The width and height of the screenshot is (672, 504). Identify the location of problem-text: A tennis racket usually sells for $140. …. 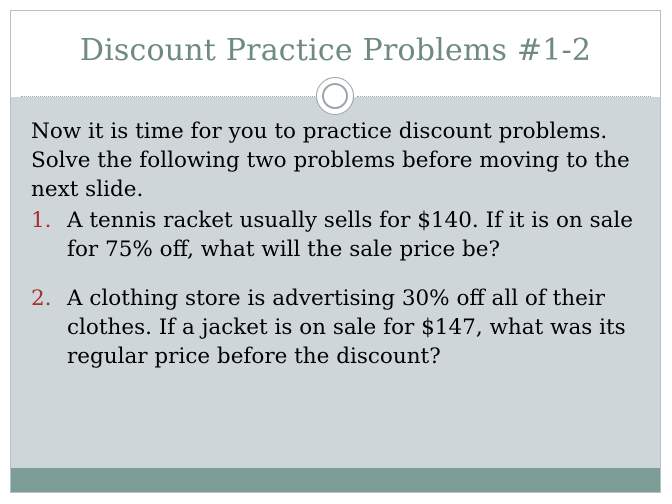
(350, 235).